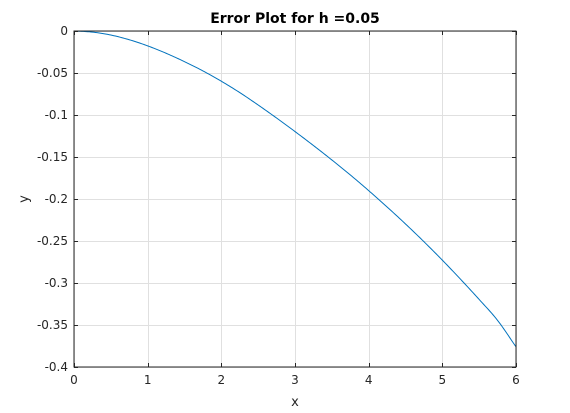 Image resolution: width=570 pixels, height=413 pixels. Describe the element at coordinates (52, 241) in the screenshot. I see `y-tick-label: -0.25` at that location.